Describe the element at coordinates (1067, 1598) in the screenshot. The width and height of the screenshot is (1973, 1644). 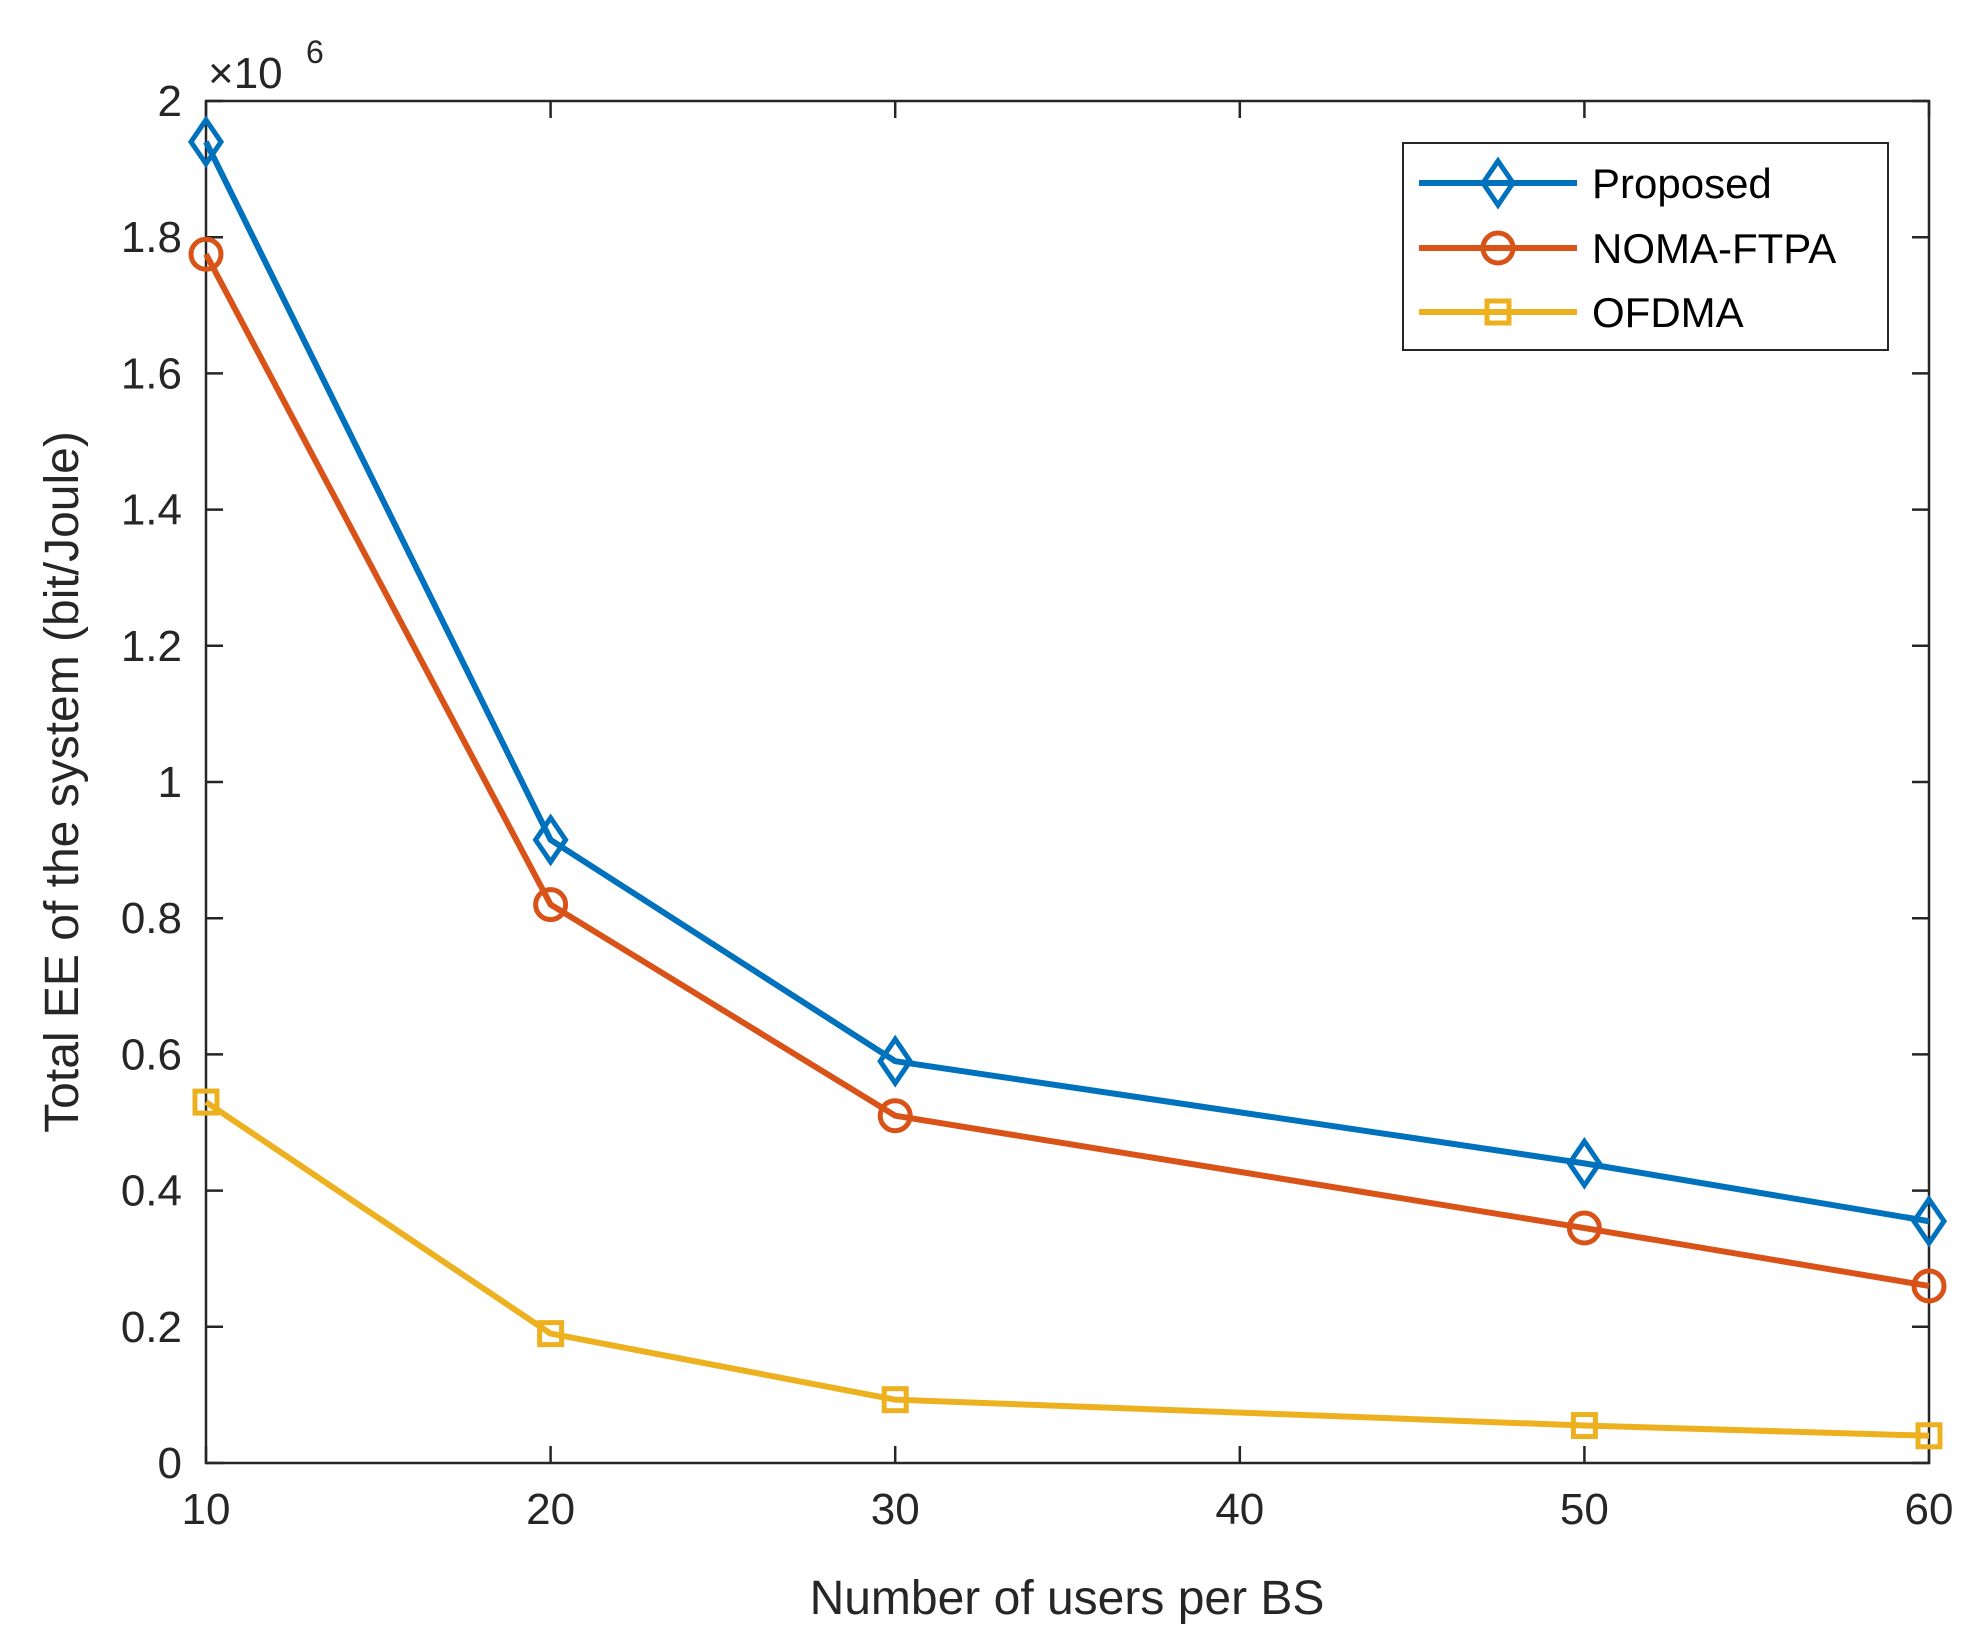
I see `x-axis-label: Number of users per BS` at that location.